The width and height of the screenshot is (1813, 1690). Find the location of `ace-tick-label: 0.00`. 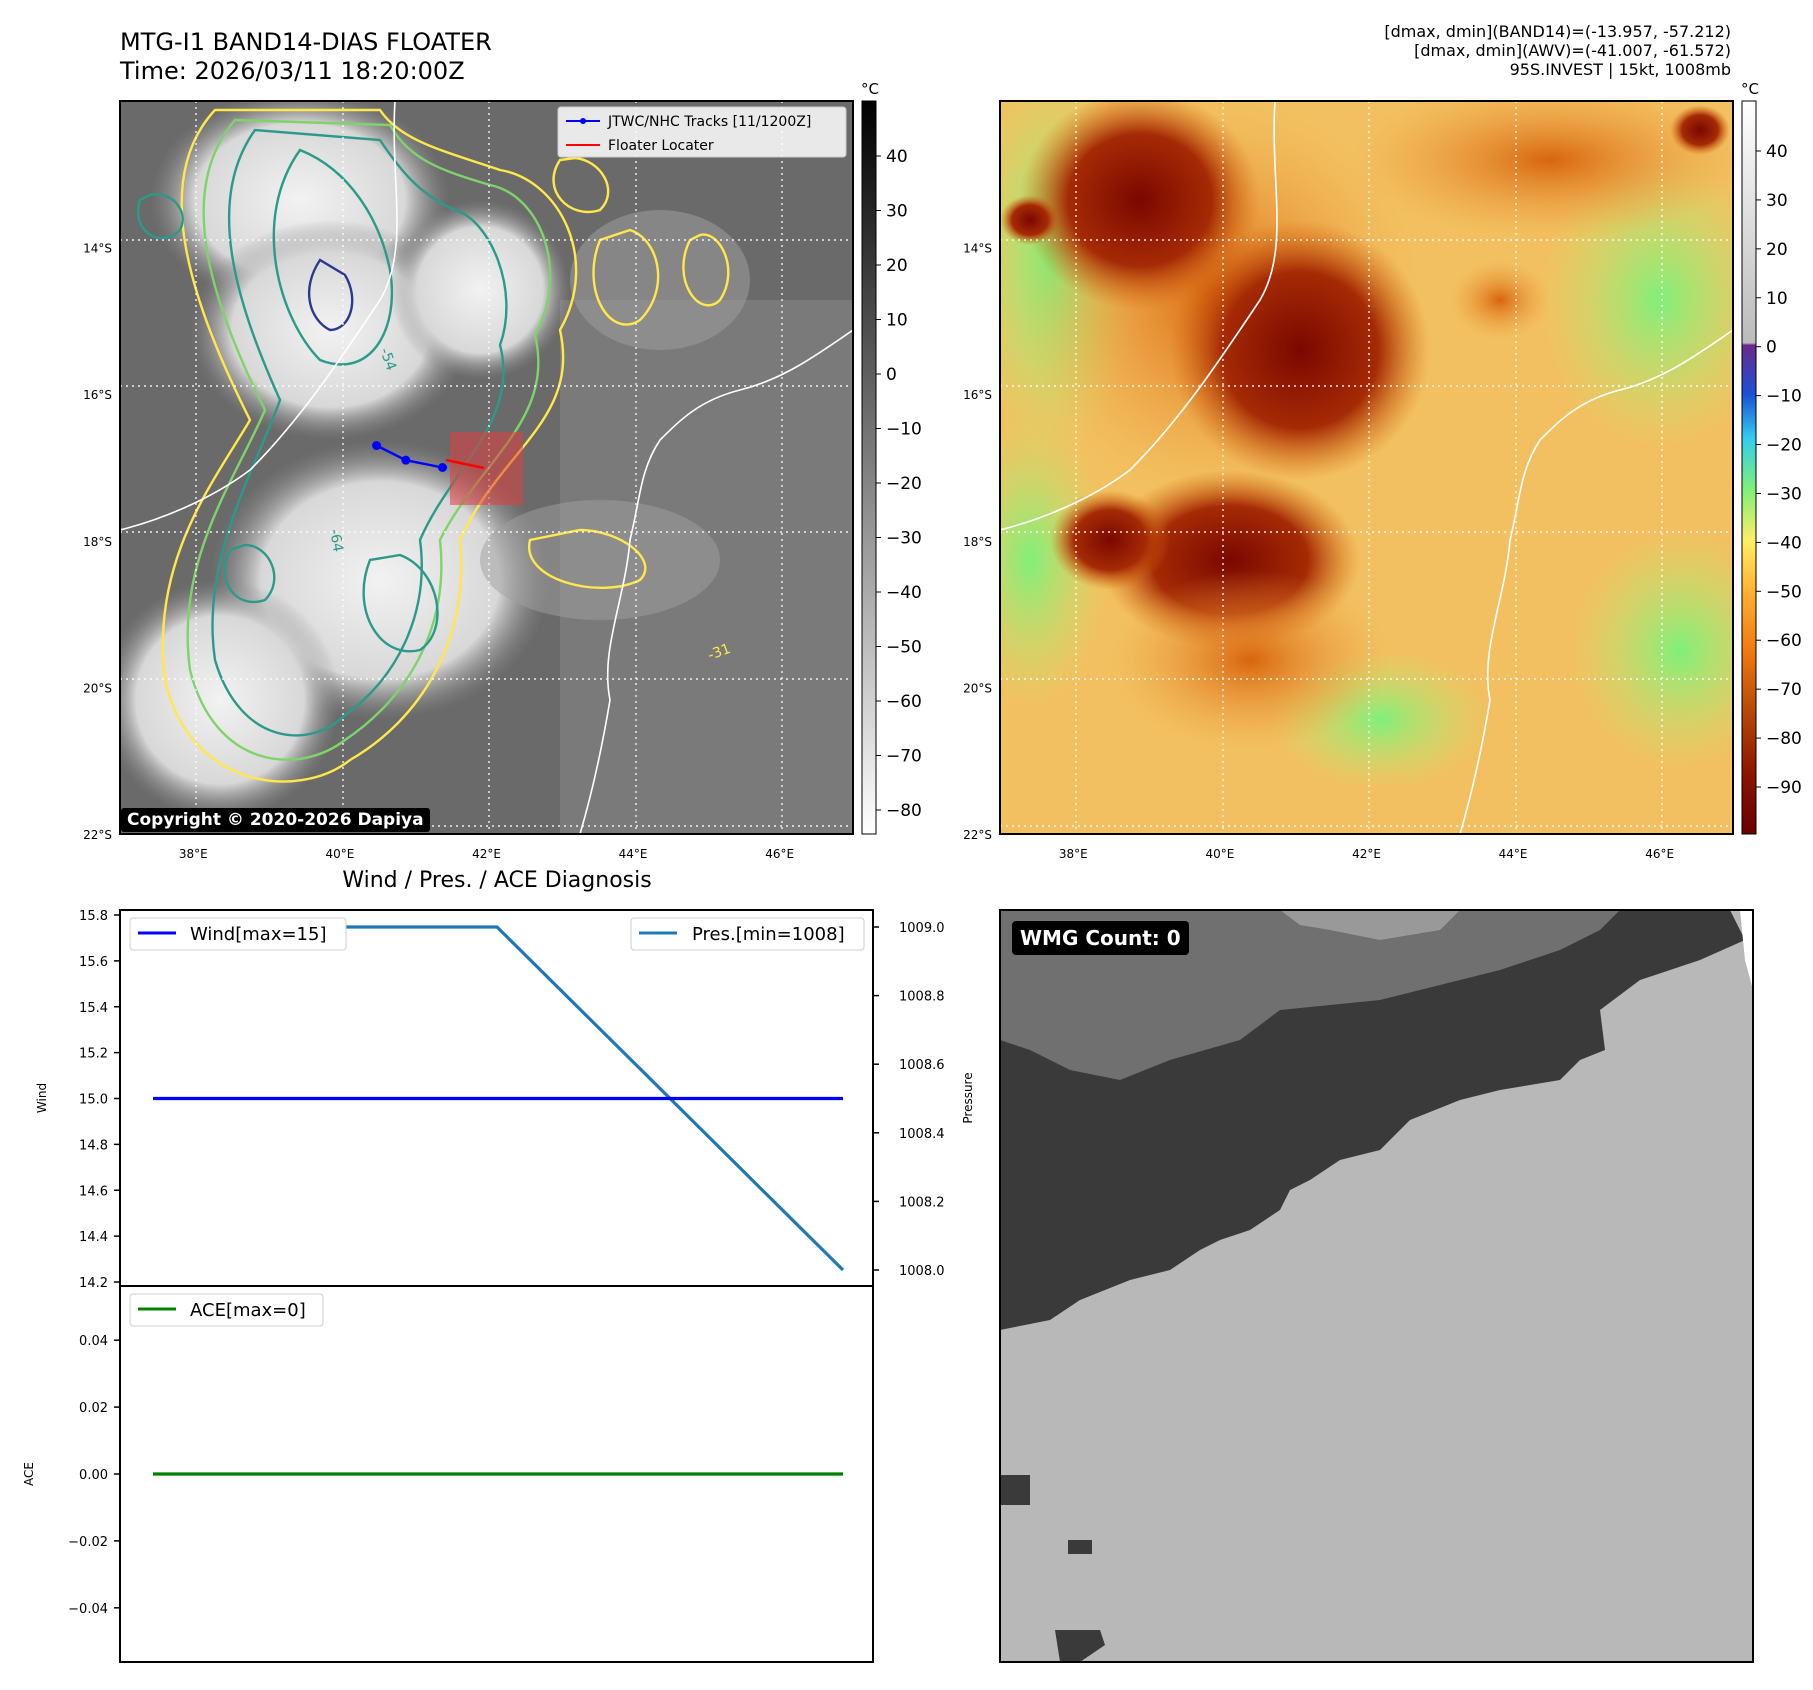

ace-tick-label: 0.00 is located at coordinates (93, 1475).